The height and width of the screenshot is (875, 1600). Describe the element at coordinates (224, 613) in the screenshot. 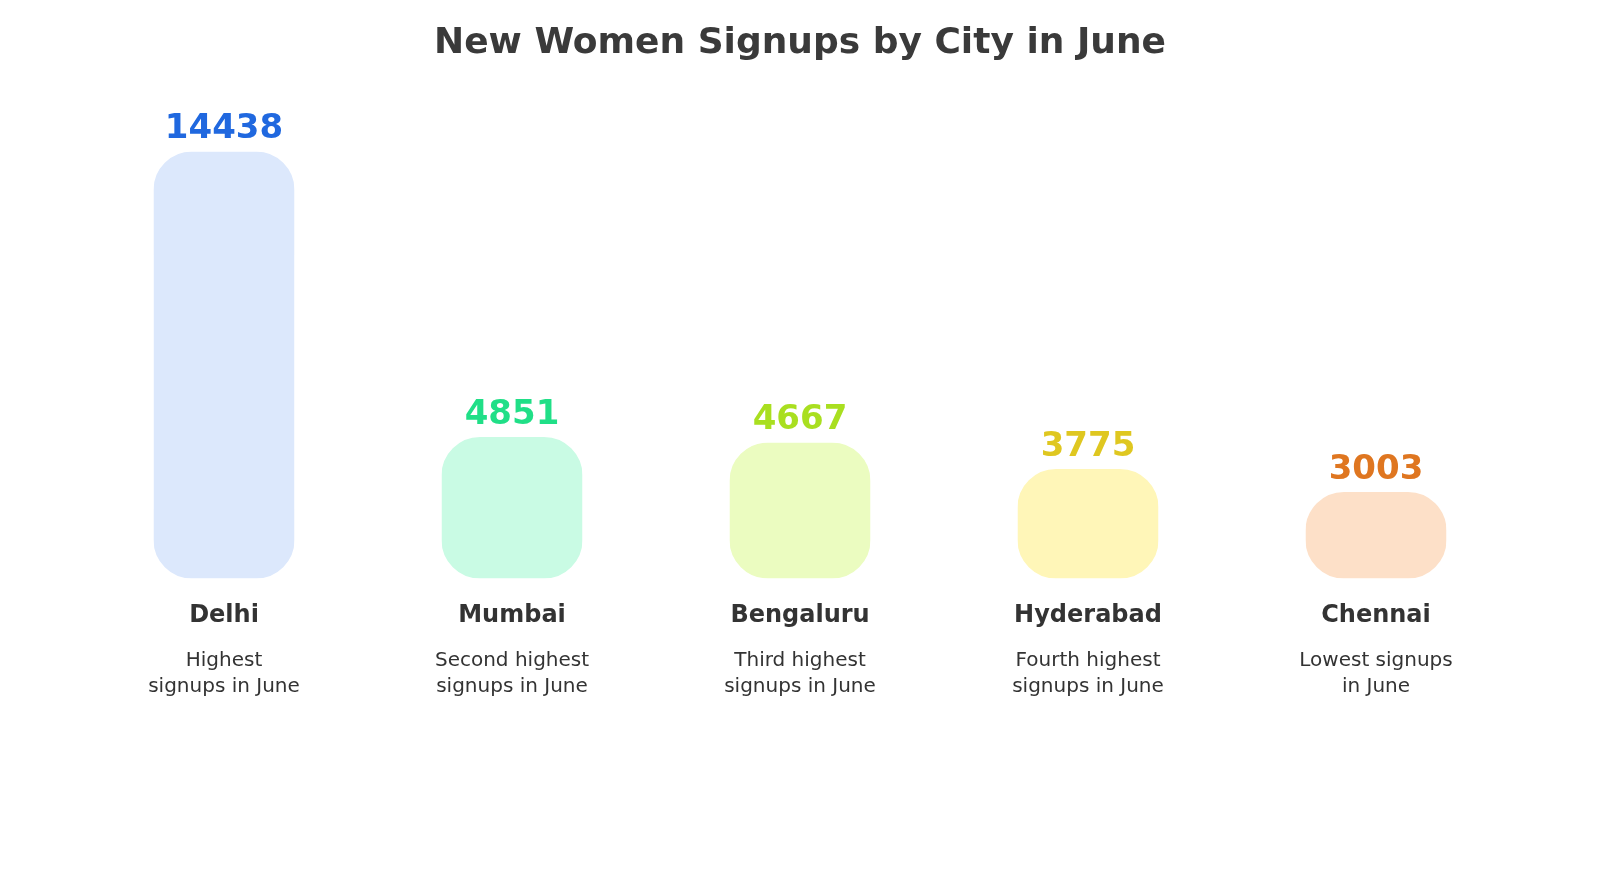

I see `x-tick-label: Delhi` at that location.